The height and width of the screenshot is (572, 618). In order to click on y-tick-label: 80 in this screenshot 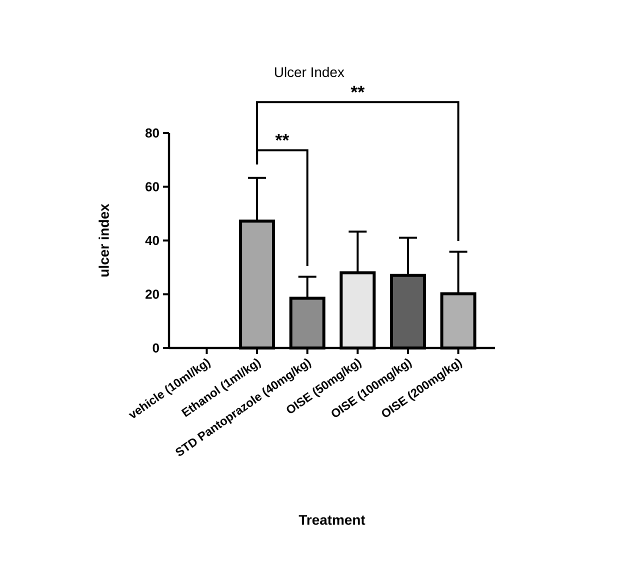, I will do `click(152, 133)`.